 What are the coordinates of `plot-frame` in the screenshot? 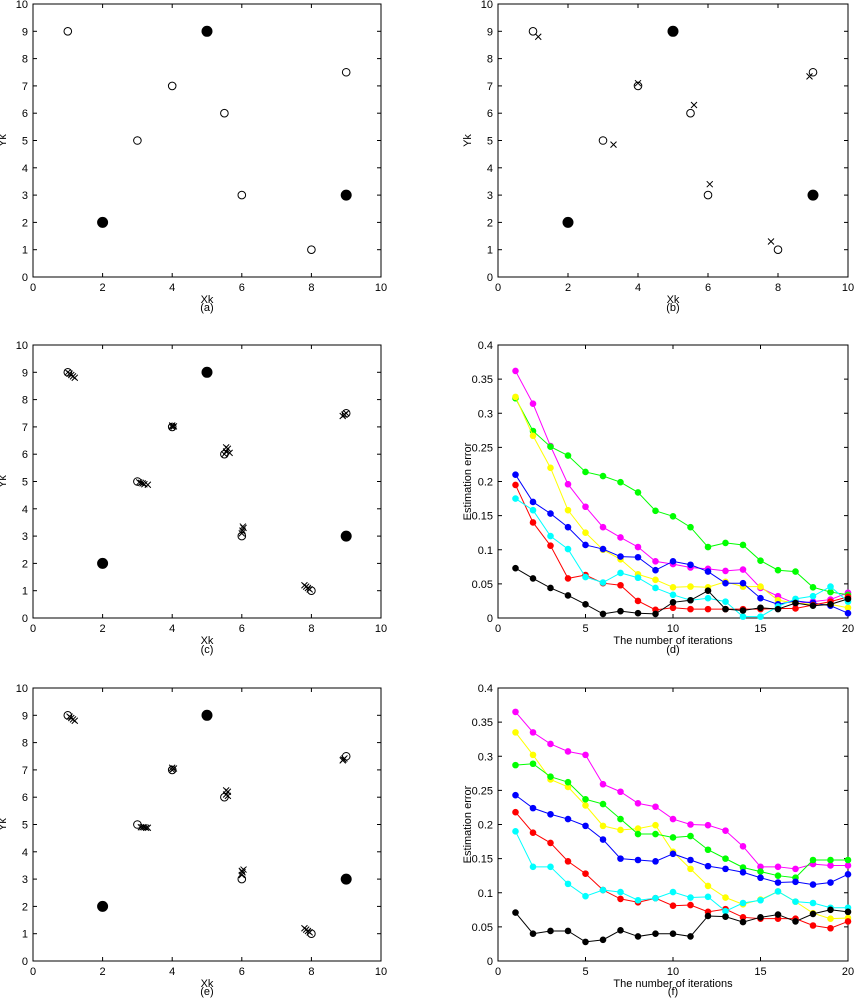 It's located at (673, 481).